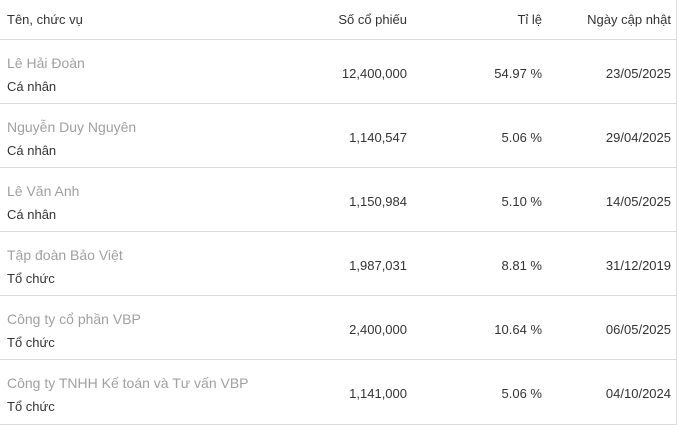 Image resolution: width=677 pixels, height=425 pixels. Describe the element at coordinates (638, 329) in the screenshot. I see `updated-date: 06/05/2025` at that location.